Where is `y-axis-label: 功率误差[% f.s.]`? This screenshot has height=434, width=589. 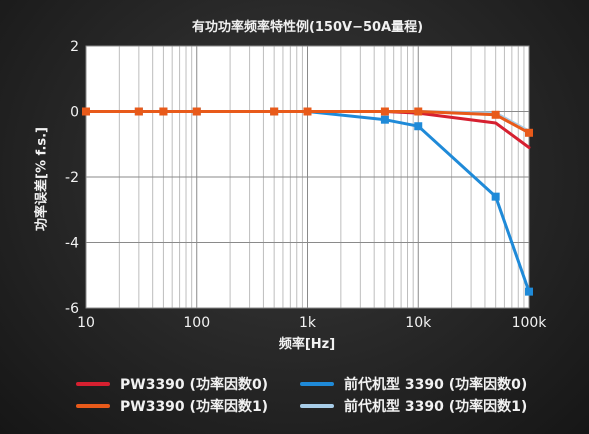 y-axis-label: 功率误差[% f.s.] is located at coordinates (42, 179).